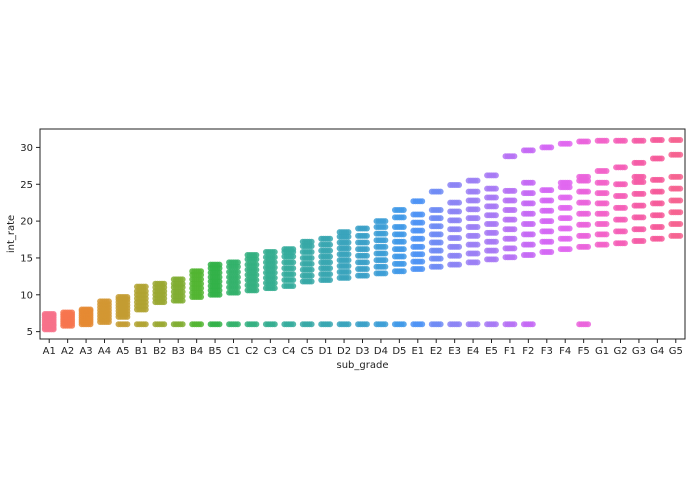 The height and width of the screenshot is (494, 695). Describe the element at coordinates (547, 351) in the screenshot. I see `x-tick-label: F3` at that location.